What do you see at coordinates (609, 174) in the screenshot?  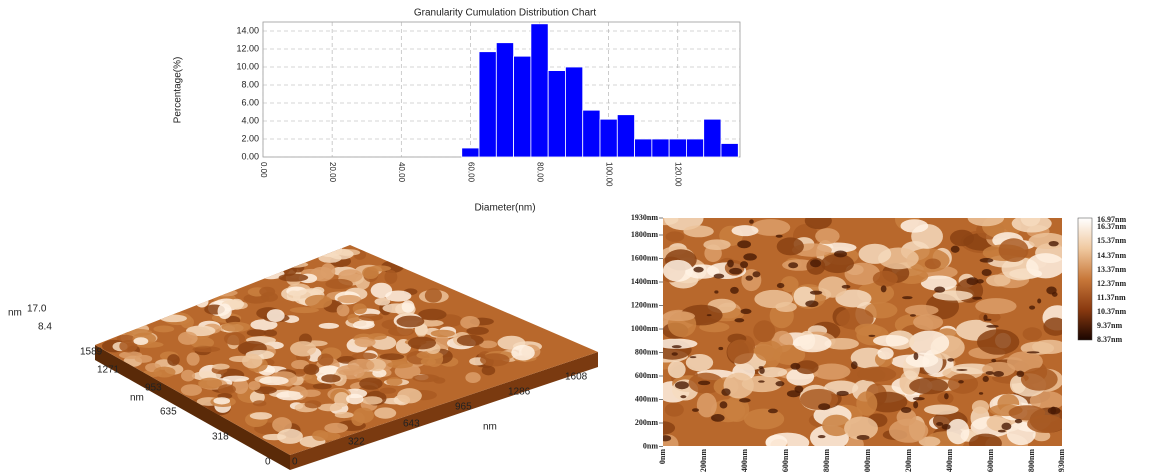 I see `x-tick-label: 100.00` at bounding box center [609, 174].